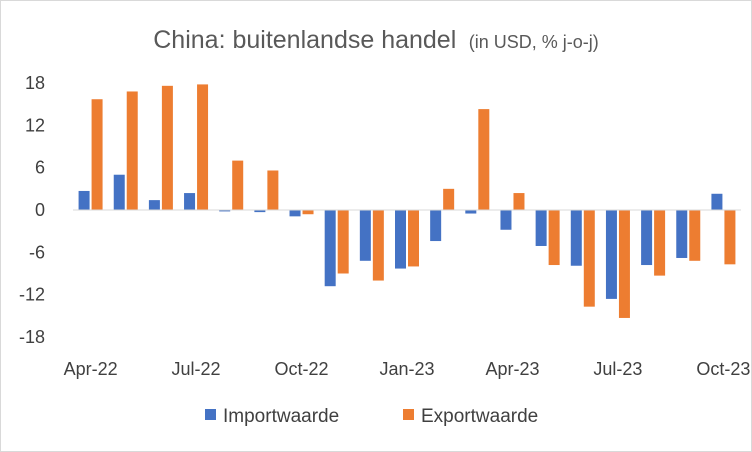  Describe the element at coordinates (40, 210) in the screenshot. I see `y-tick-label: 0` at that location.